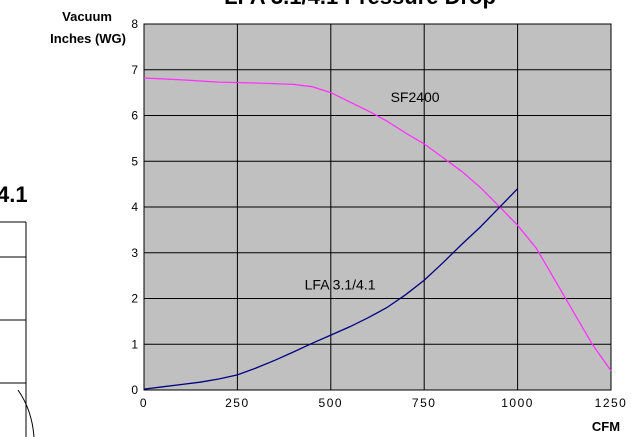 The height and width of the screenshot is (437, 635). Describe the element at coordinates (331, 403) in the screenshot. I see `x-tick-label: 500` at that location.